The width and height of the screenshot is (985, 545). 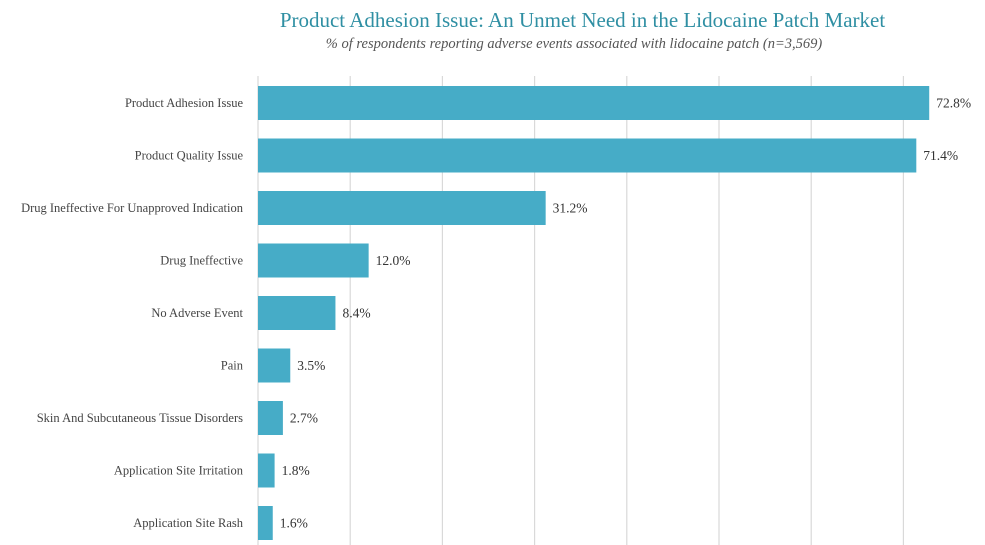 I want to click on category-label: Product Quality Issue, so click(x=189, y=156).